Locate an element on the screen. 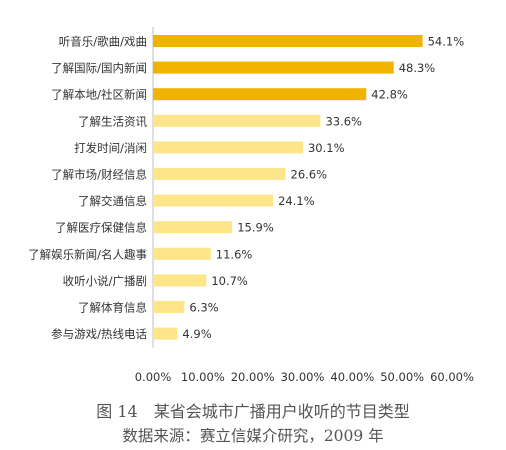 Image resolution: width=506 pixels, height=450 pixels. category-label: 了解市场/财经信息 is located at coordinates (99, 175).